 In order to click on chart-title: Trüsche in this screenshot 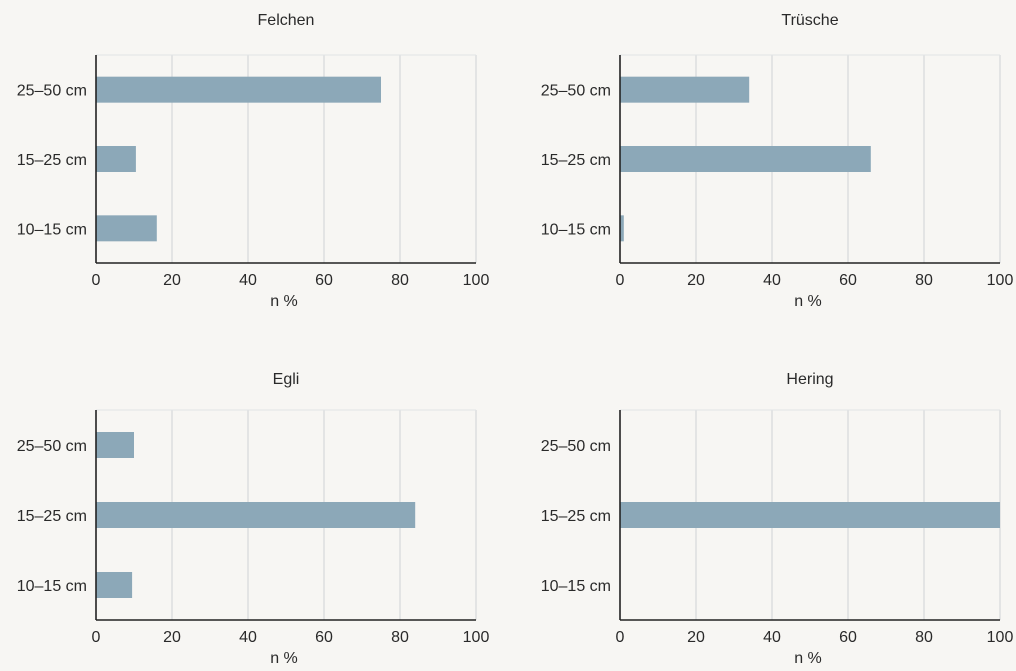, I will do `click(809, 20)`.